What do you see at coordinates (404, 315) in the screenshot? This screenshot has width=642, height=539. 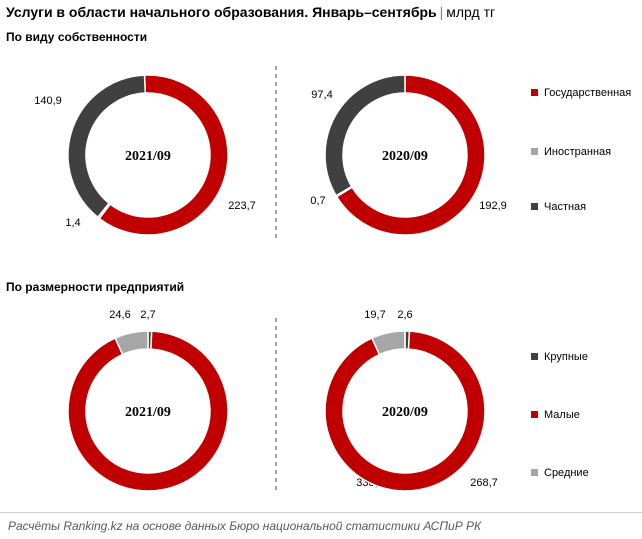 I see `data-label: 2,6` at bounding box center [404, 315].